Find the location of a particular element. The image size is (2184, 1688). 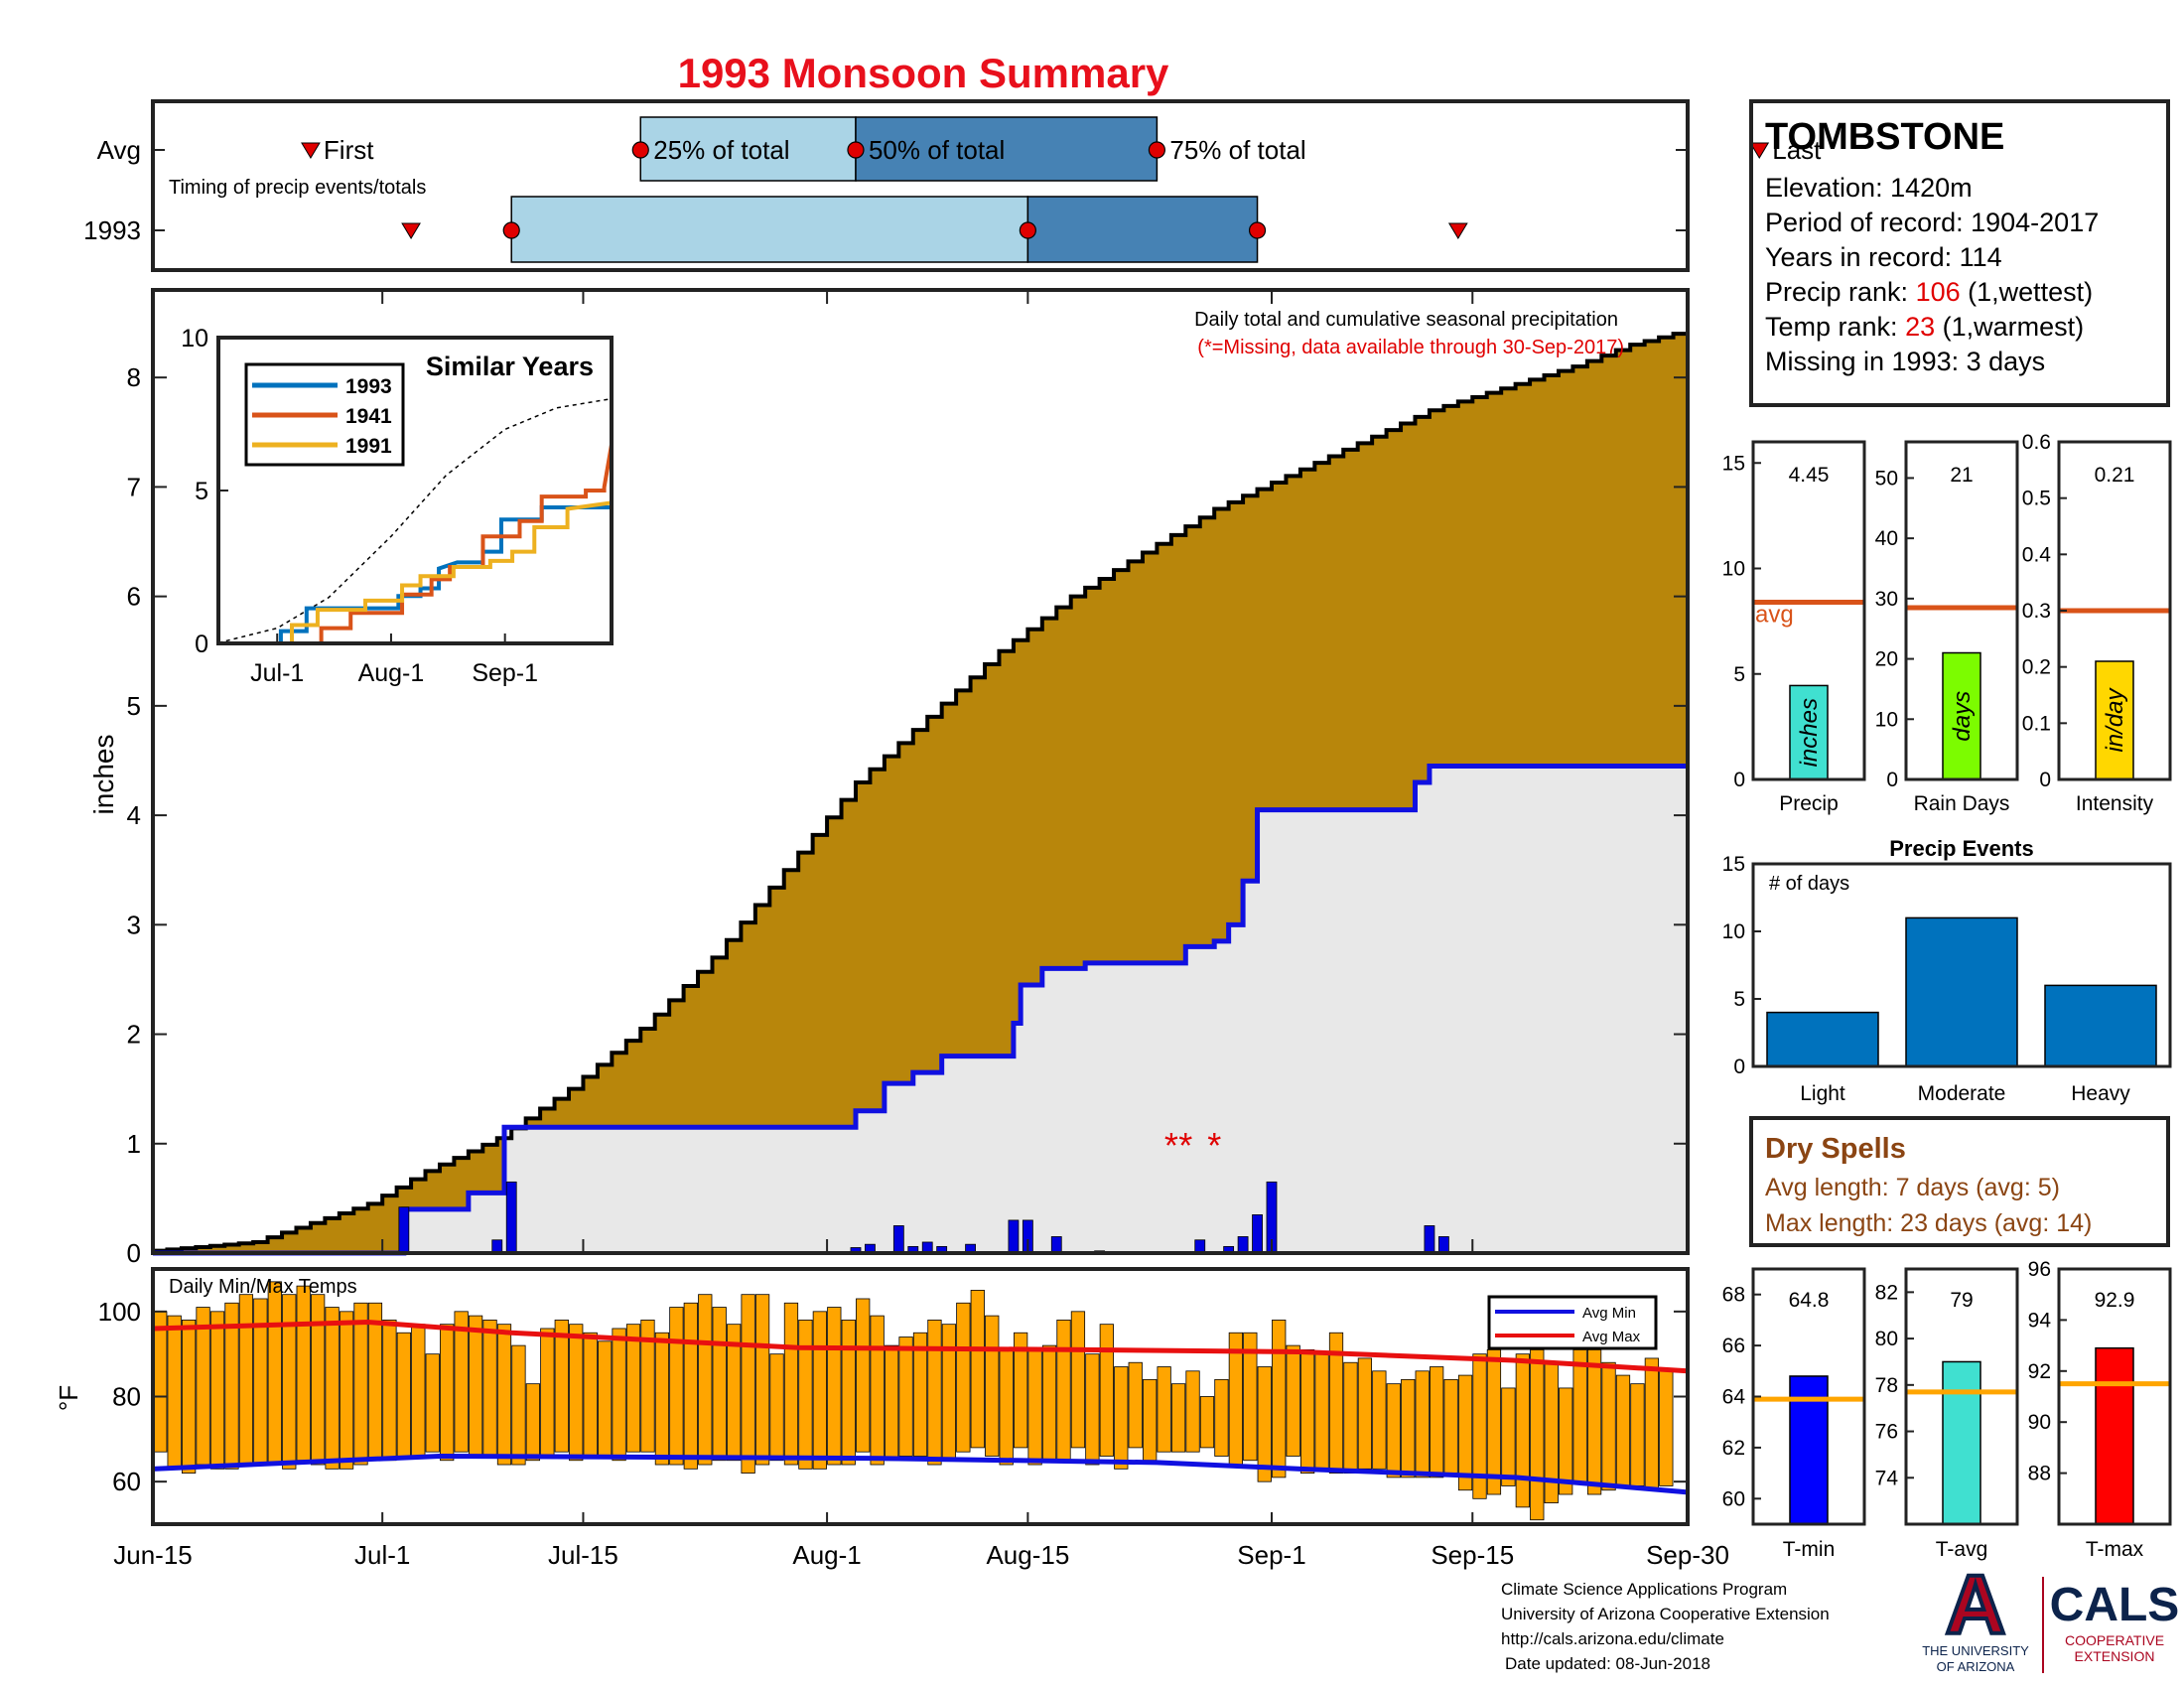

intensity-value-label: 0.21 is located at coordinates (2115, 475).